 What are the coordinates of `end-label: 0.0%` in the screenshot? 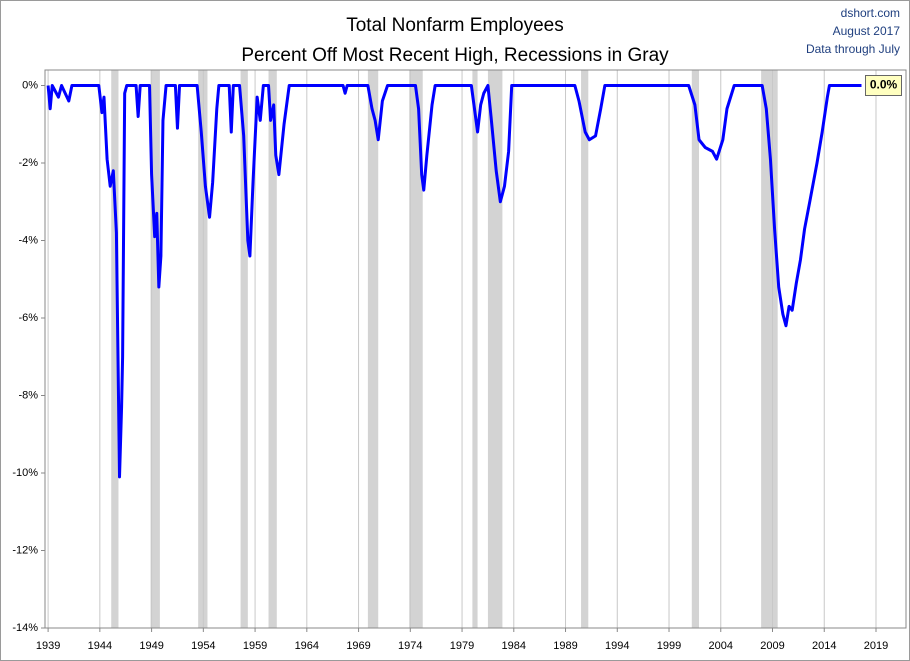 It's located at (884, 85).